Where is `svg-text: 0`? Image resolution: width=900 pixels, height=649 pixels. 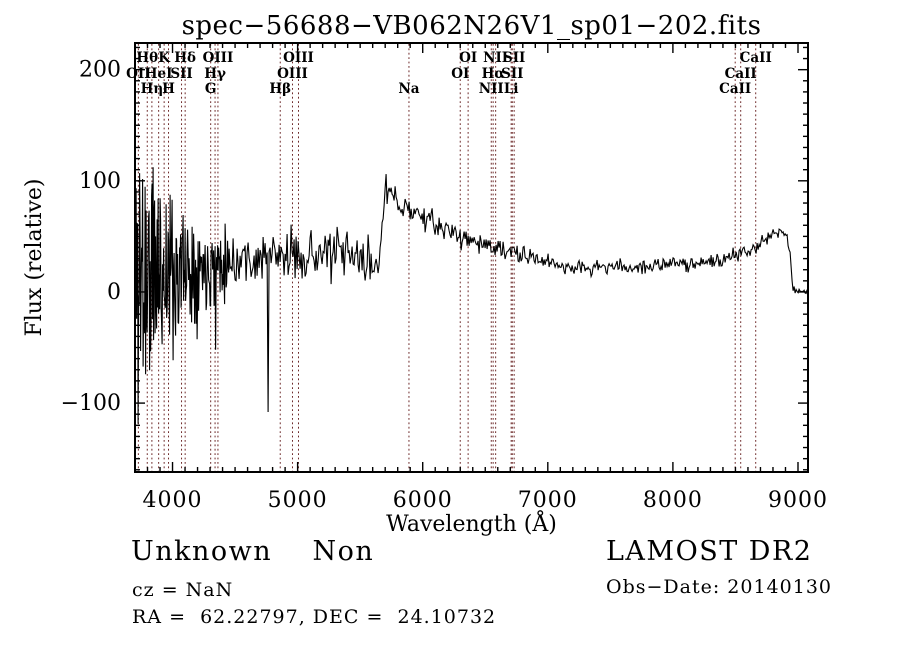 svg-text: 0 is located at coordinates (114, 292).